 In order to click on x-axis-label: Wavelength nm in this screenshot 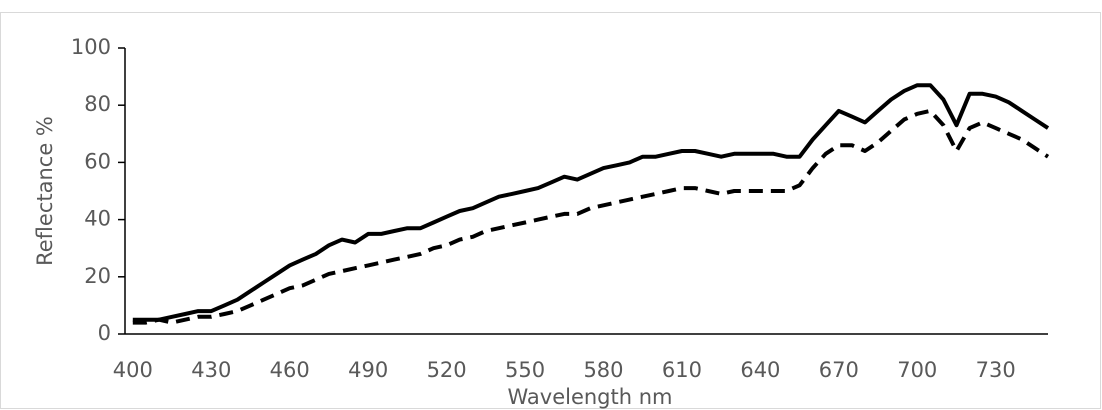, I will do `click(589, 397)`.